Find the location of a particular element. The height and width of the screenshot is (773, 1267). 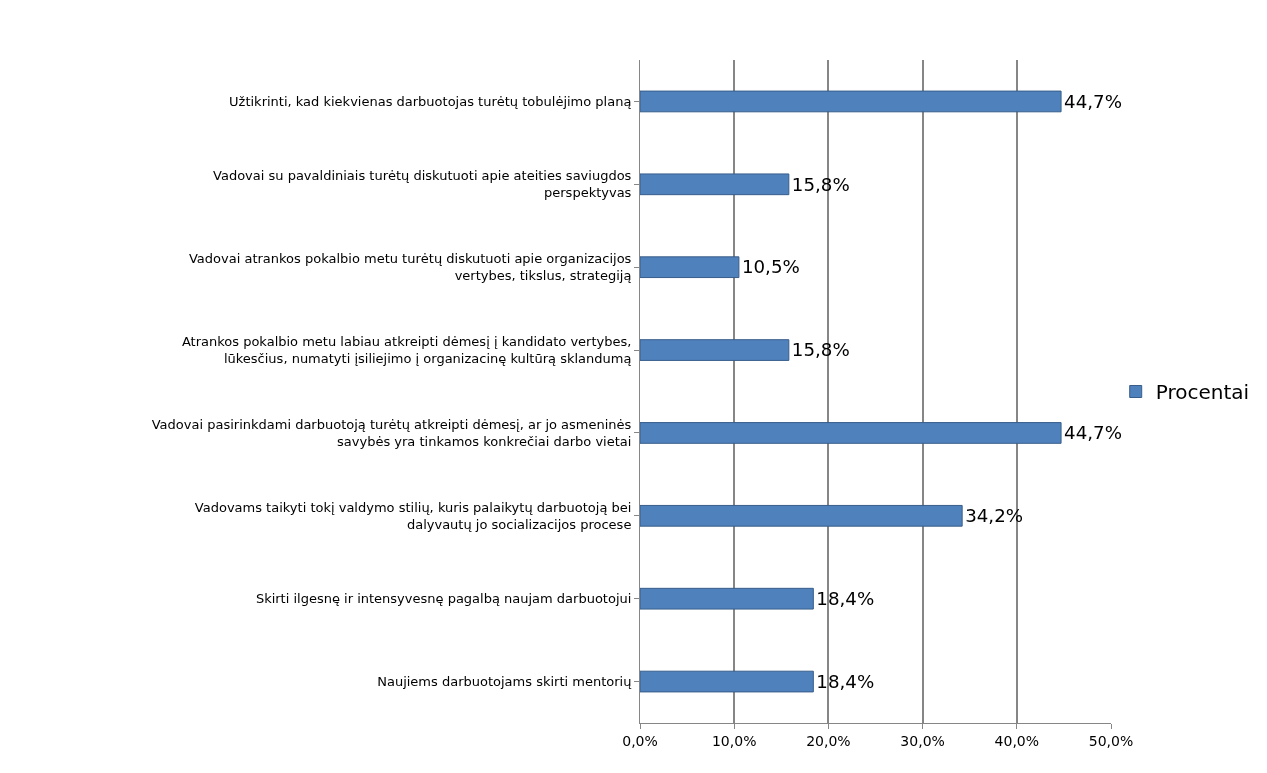

y-tick-label: Naujiems darbuotojams skirti mentorių is located at coordinates (504, 682).